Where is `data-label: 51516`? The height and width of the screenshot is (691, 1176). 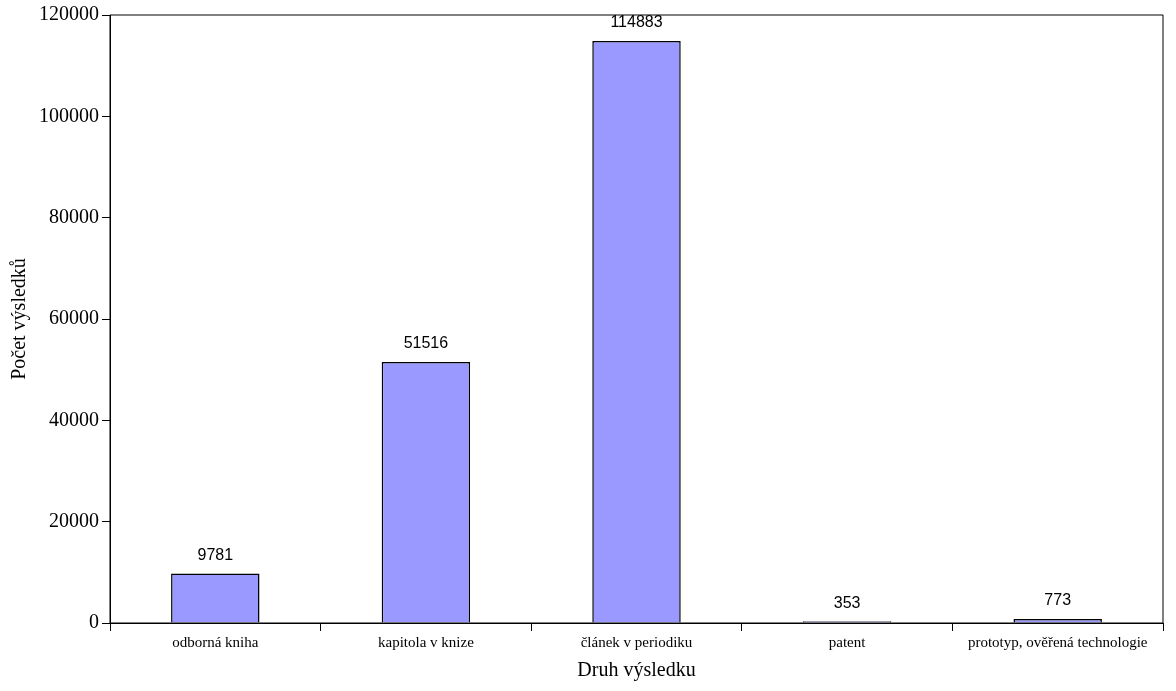 data-label: 51516 is located at coordinates (426, 343).